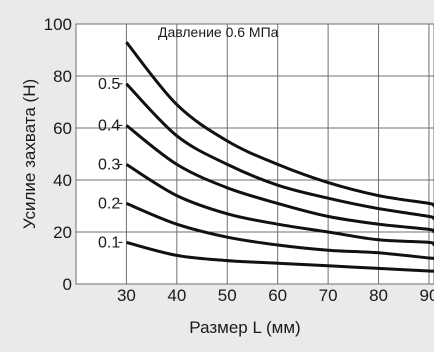 The height and width of the screenshot is (352, 434). What do you see at coordinates (126, 295) in the screenshot?
I see `x-tick-label: 30` at bounding box center [126, 295].